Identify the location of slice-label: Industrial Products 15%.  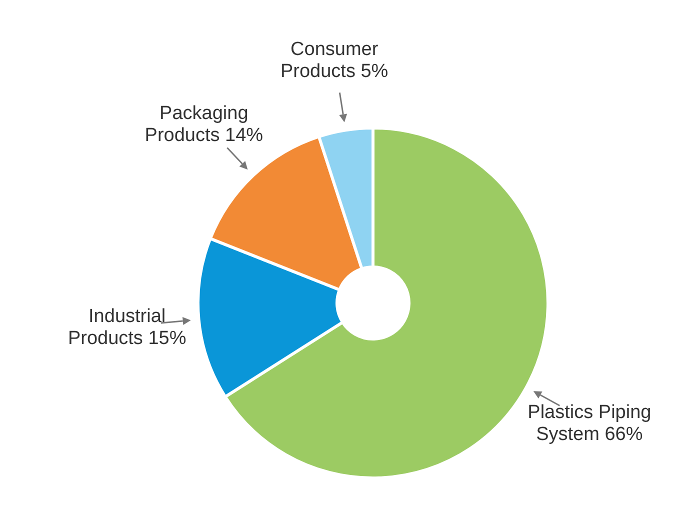
(127, 328).